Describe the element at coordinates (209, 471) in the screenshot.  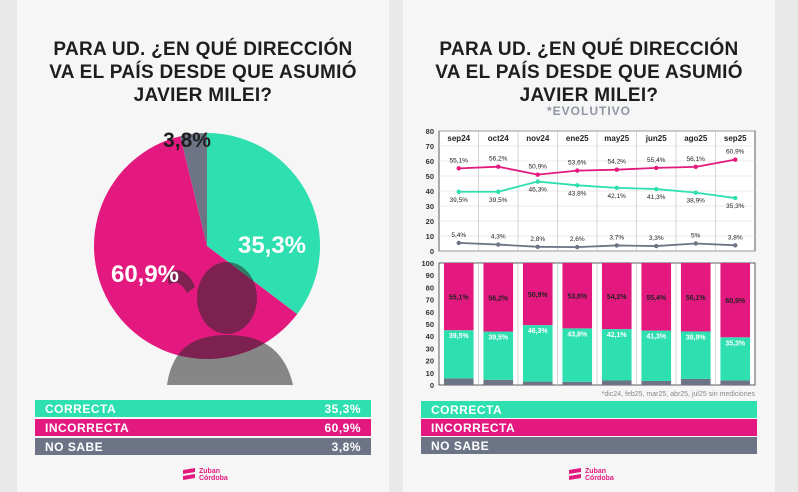
I see `logo-line-1: Zuban` at that location.